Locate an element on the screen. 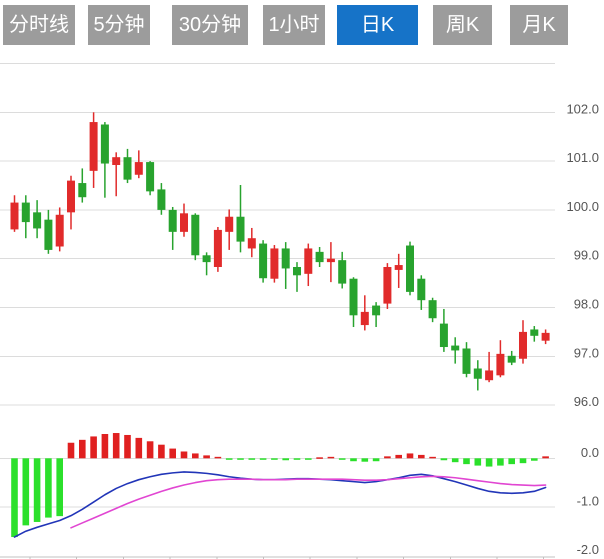  price-axis-label: 97.0 is located at coordinates (586, 352).